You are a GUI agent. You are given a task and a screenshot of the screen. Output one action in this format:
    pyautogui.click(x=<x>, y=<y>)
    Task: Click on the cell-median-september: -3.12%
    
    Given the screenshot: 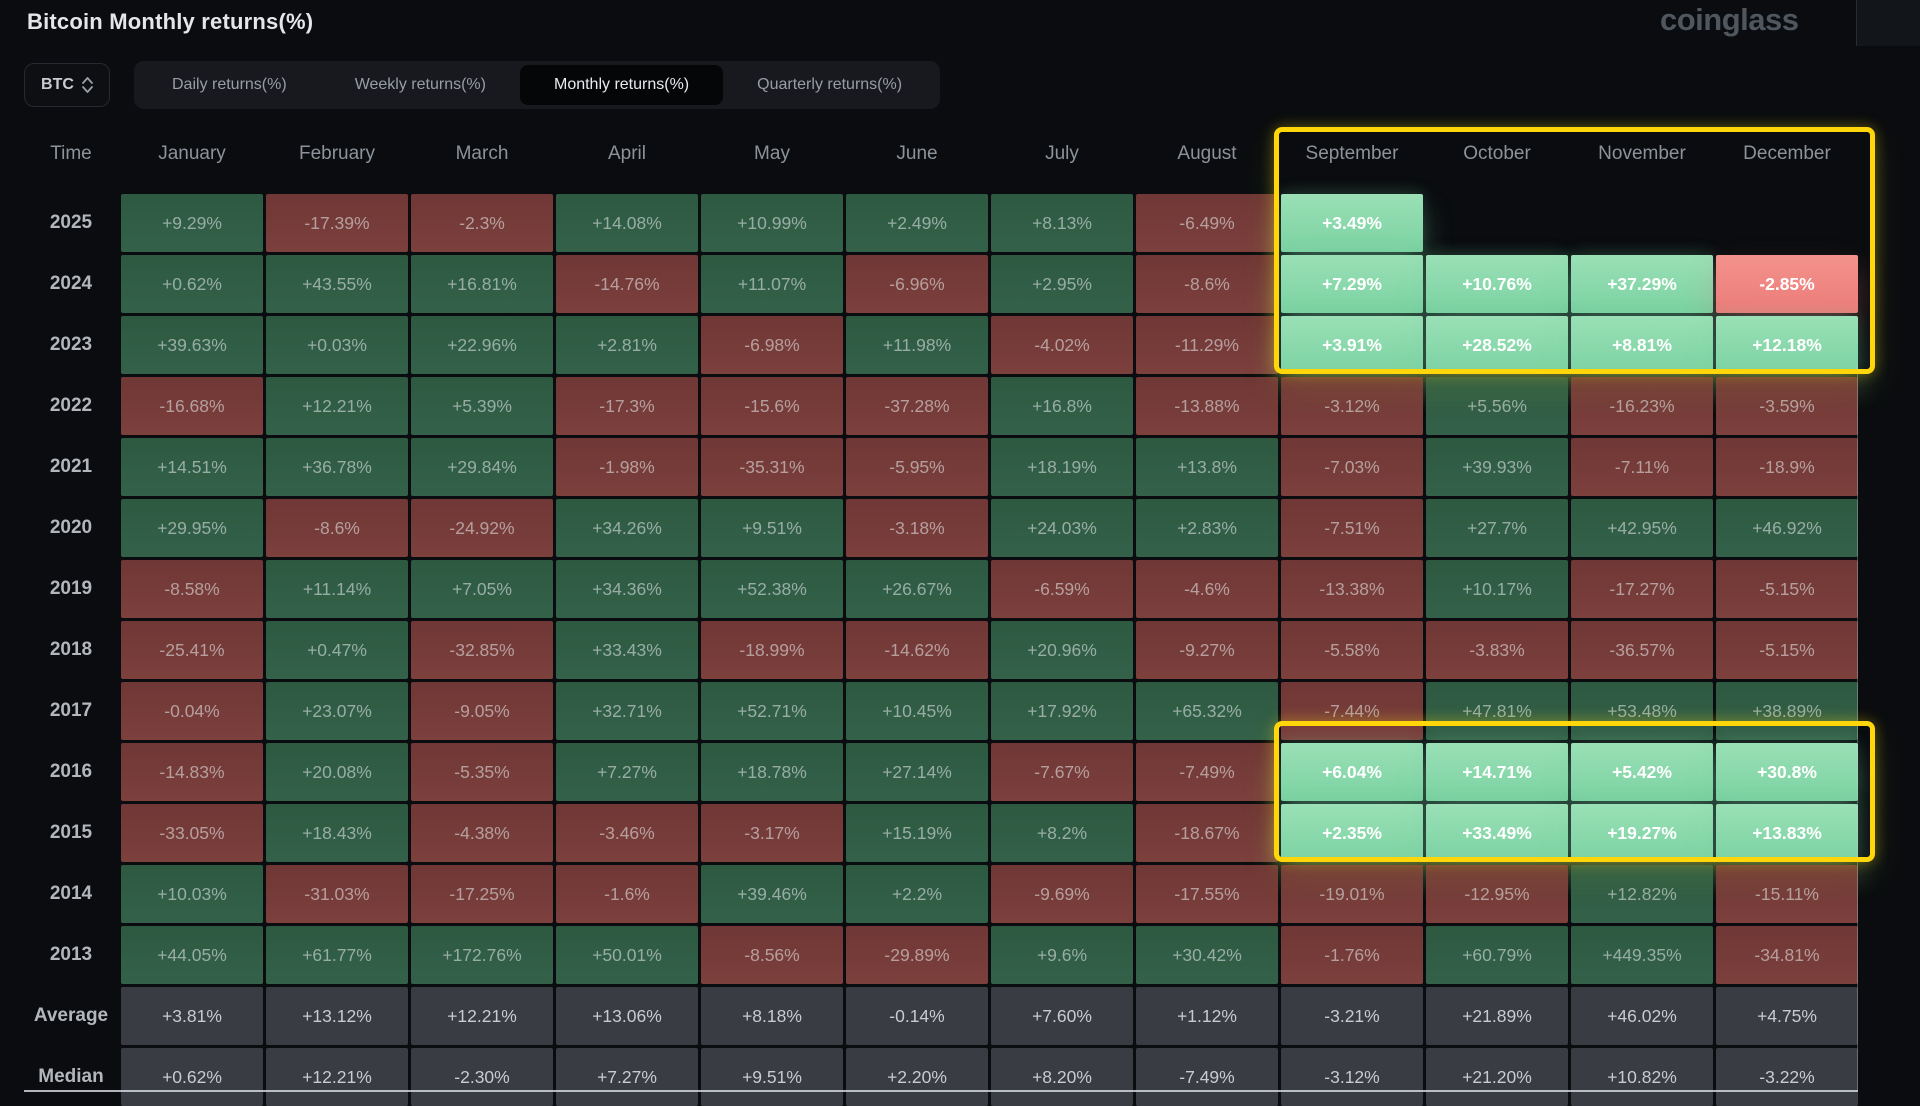 What is the action you would take?
    pyautogui.click(x=1352, y=1077)
    